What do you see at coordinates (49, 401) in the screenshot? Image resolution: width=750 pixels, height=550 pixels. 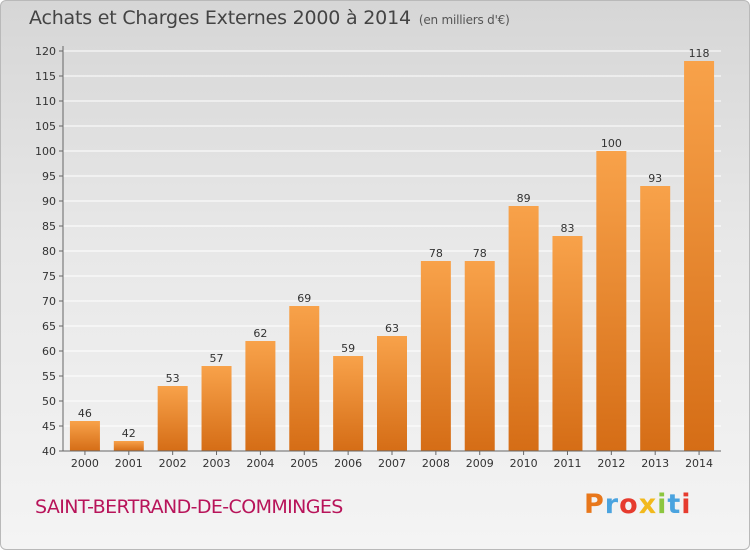 I see `y-tick-label-50: 50` at bounding box center [49, 401].